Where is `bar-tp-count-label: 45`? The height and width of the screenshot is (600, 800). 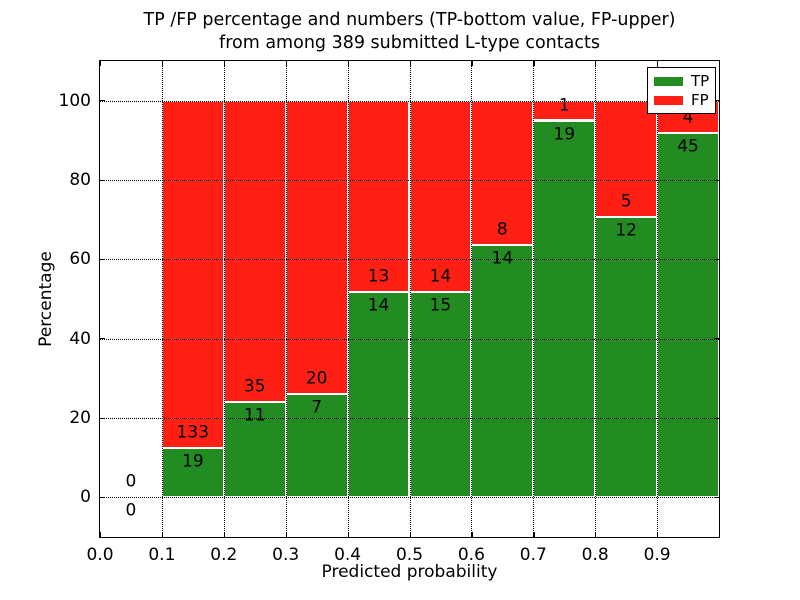
bar-tp-count-label: 45 is located at coordinates (688, 146).